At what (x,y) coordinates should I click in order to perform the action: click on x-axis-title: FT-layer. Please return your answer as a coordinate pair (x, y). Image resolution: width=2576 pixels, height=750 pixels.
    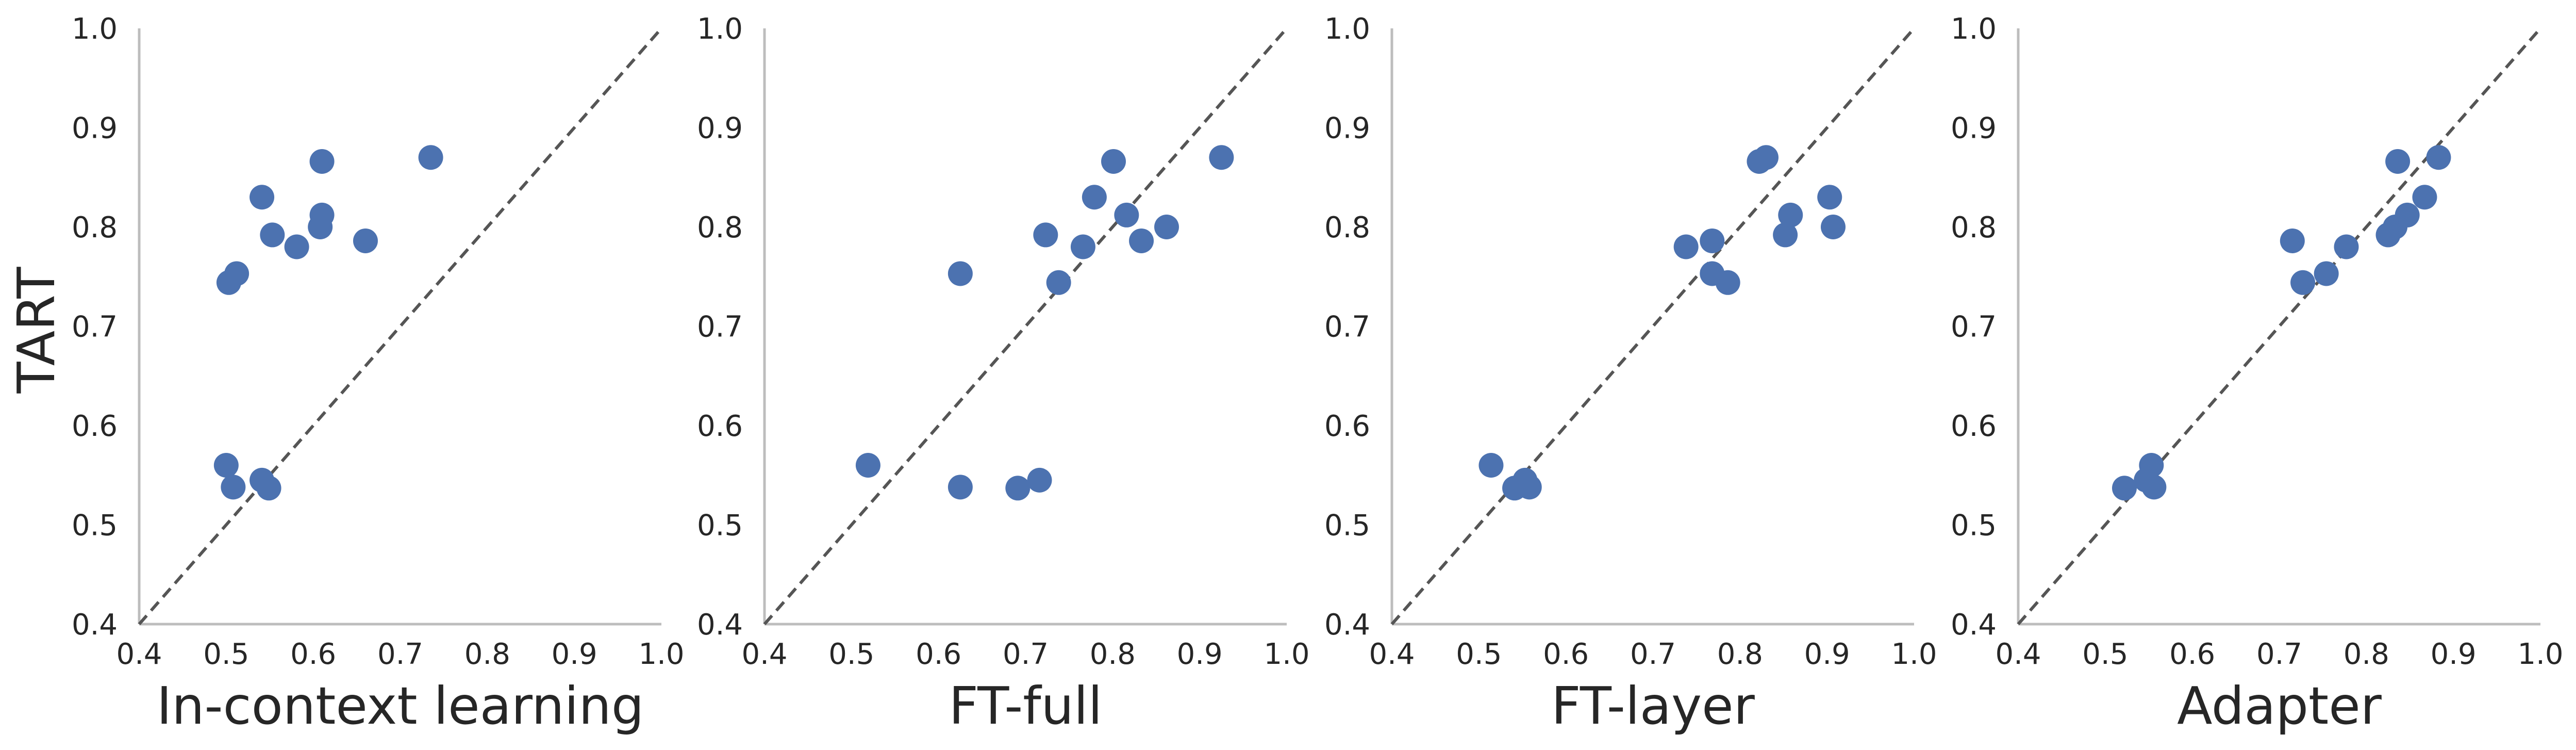
    Looking at the image, I should click on (1653, 706).